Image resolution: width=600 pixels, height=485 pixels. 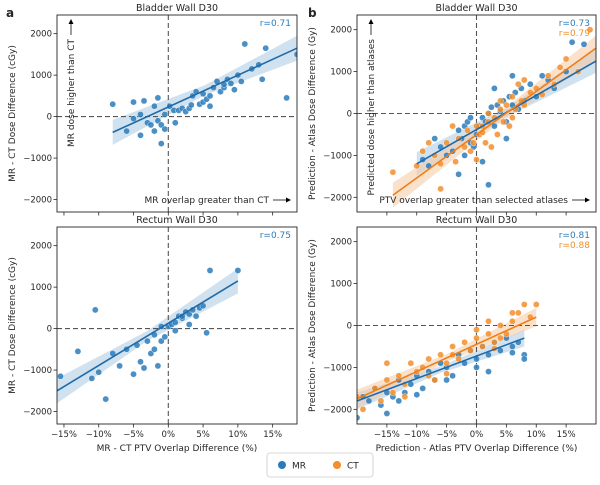 I want to click on y-axis-label: MR - CT Dose Difference (cGy), so click(x=13, y=325).